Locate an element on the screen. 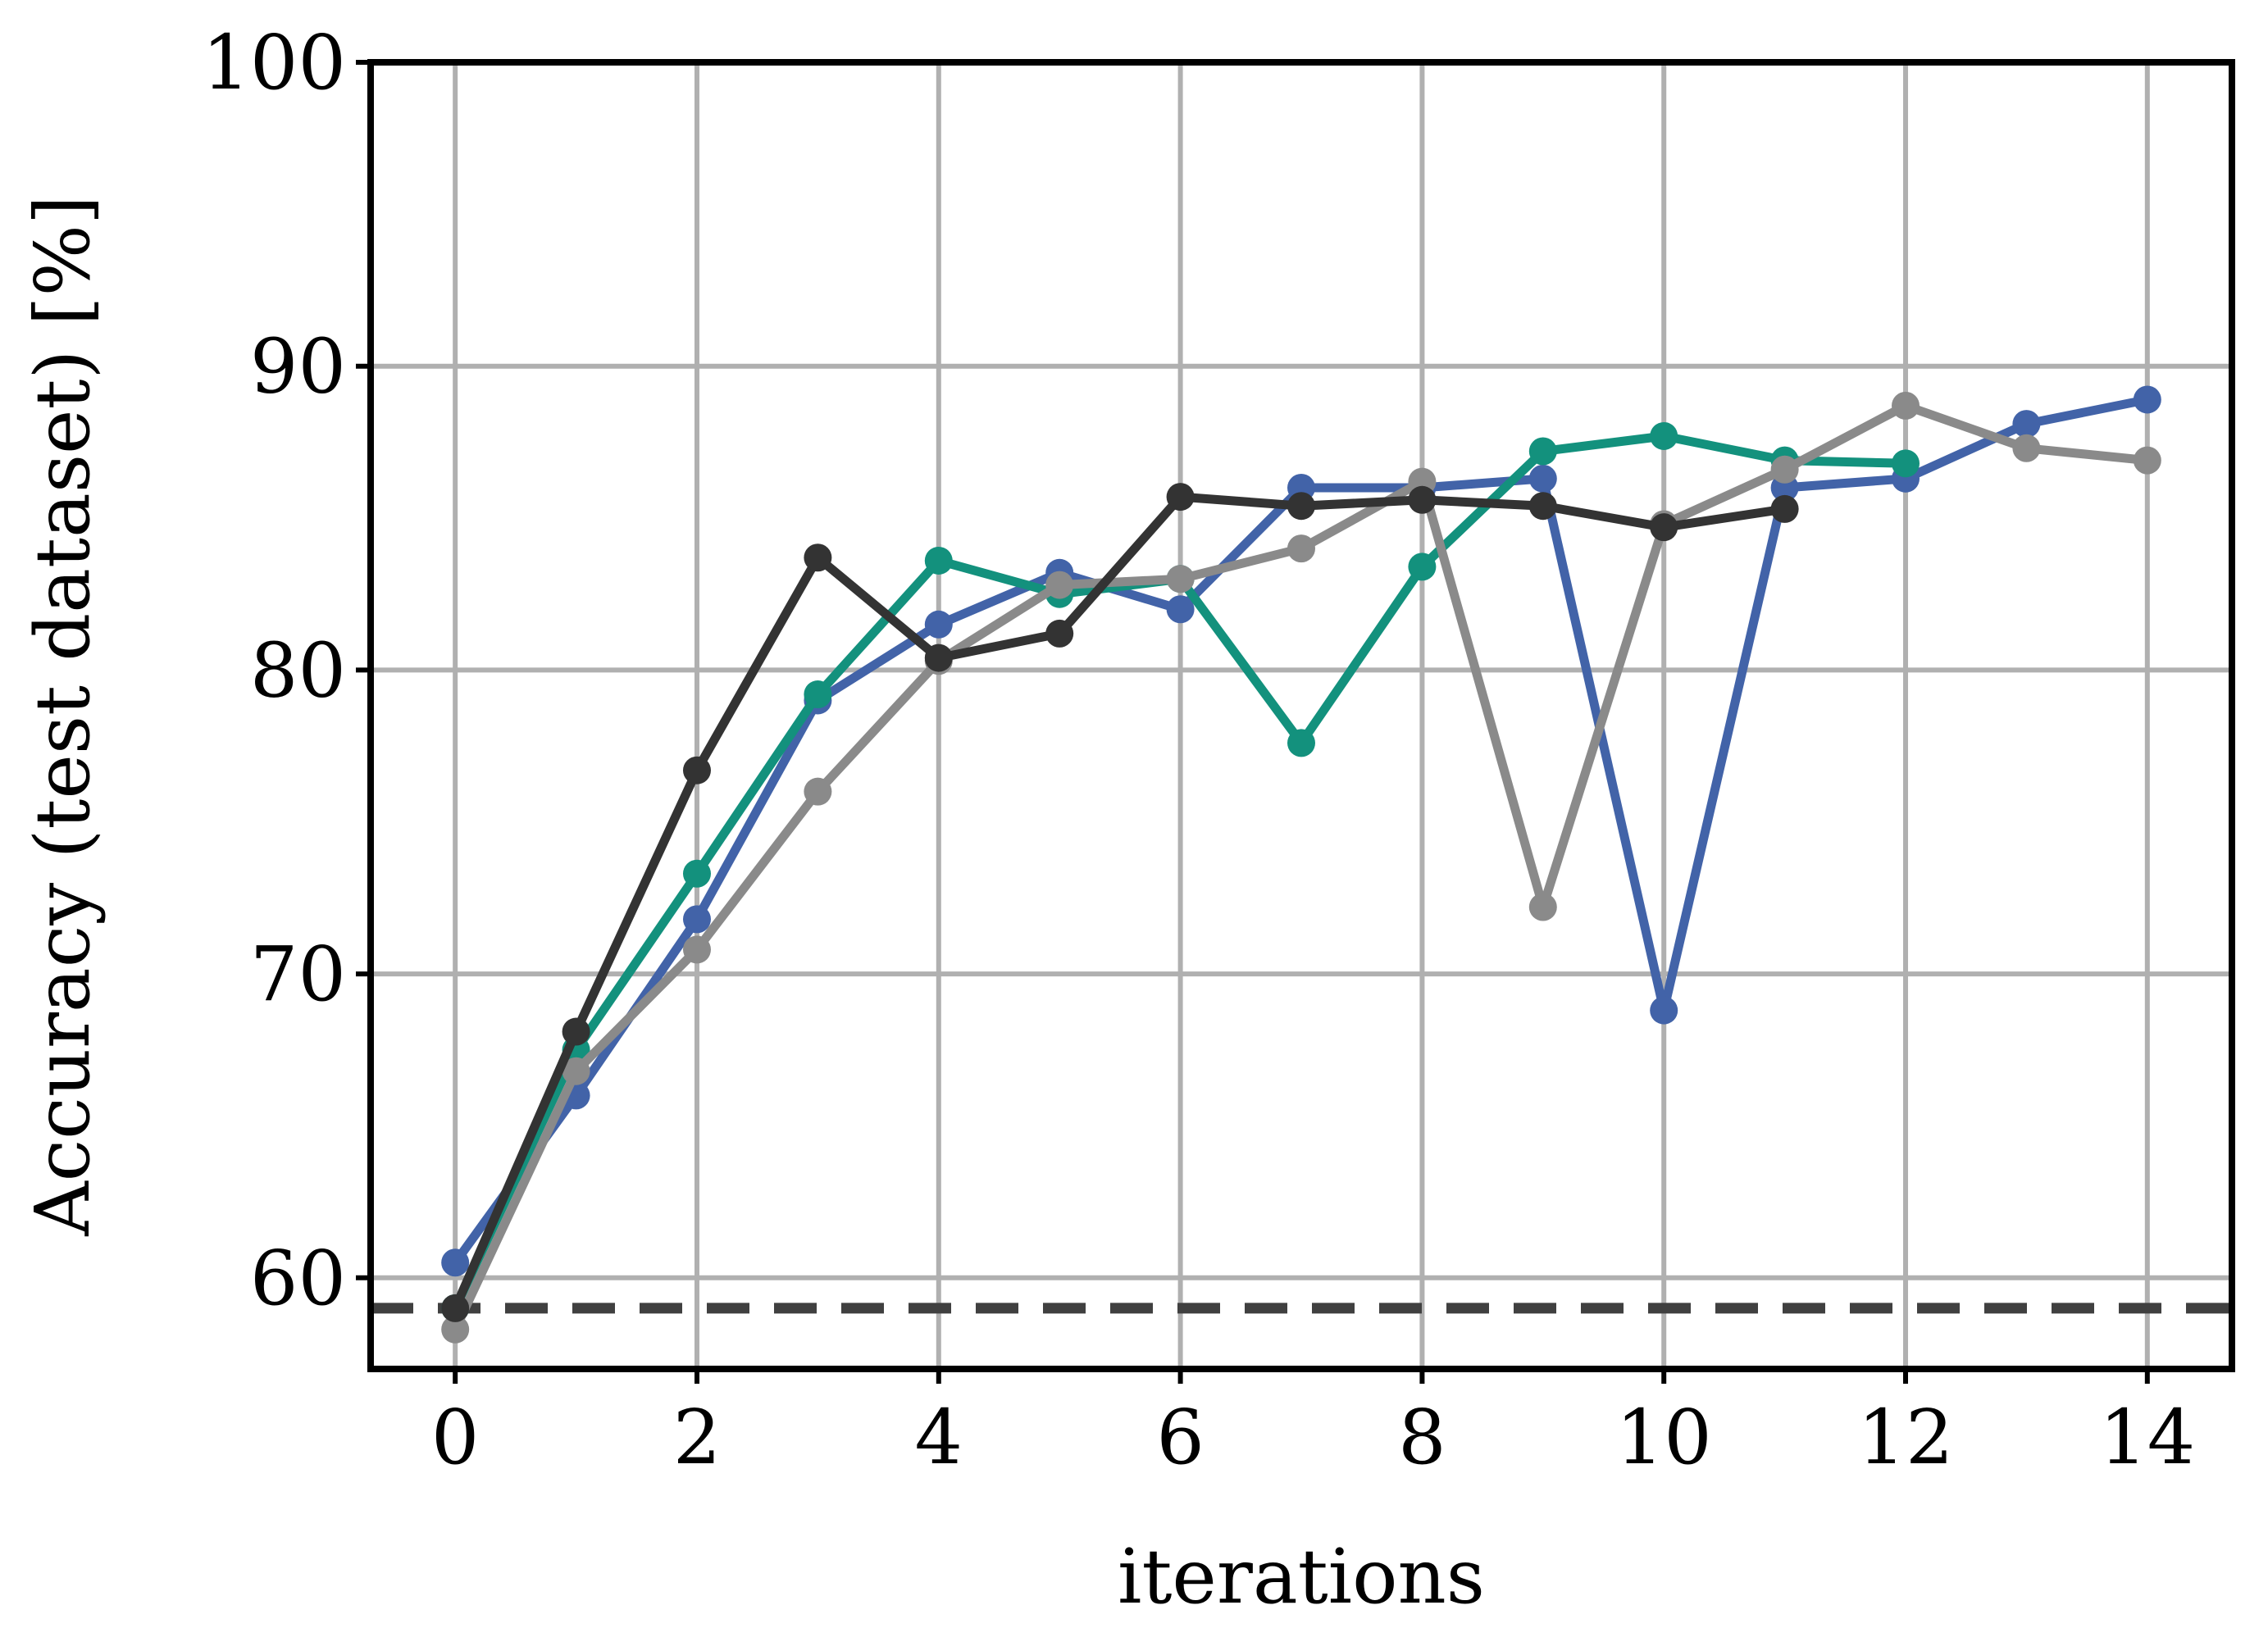 This screenshot has height=1628, width=2268. x-axis-label: iterations is located at coordinates (1301, 1577).